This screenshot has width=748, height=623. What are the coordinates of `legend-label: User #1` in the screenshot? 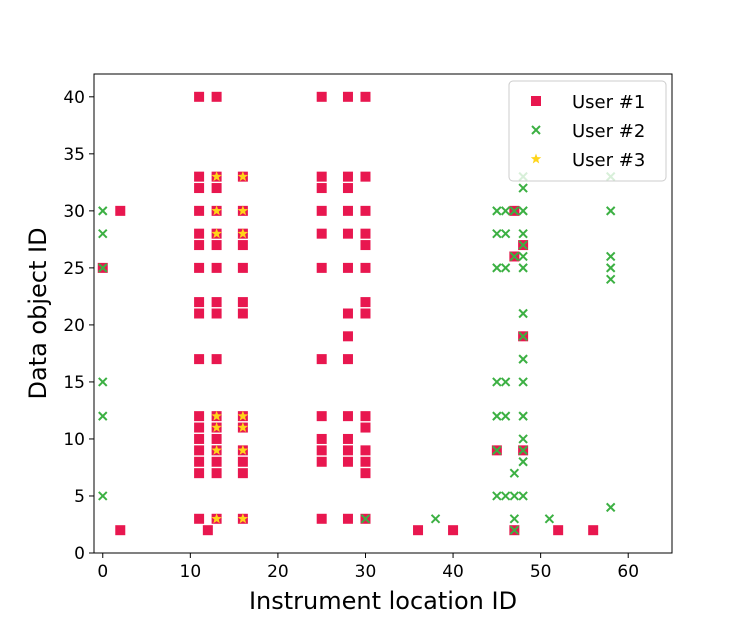 It's located at (608, 102).